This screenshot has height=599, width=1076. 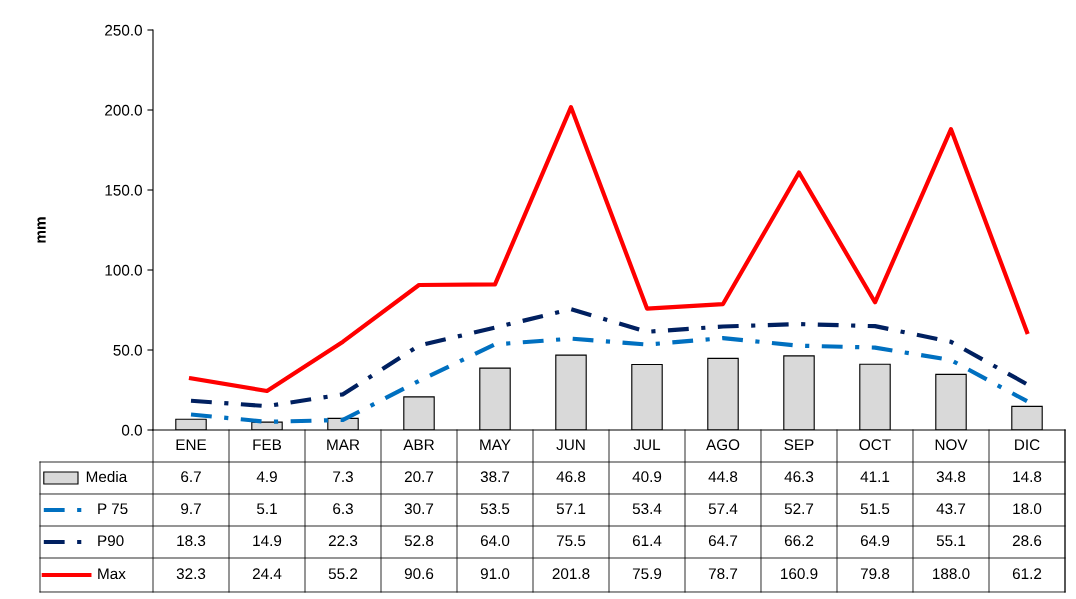 I want to click on data-label: 6.3, so click(x=343, y=509).